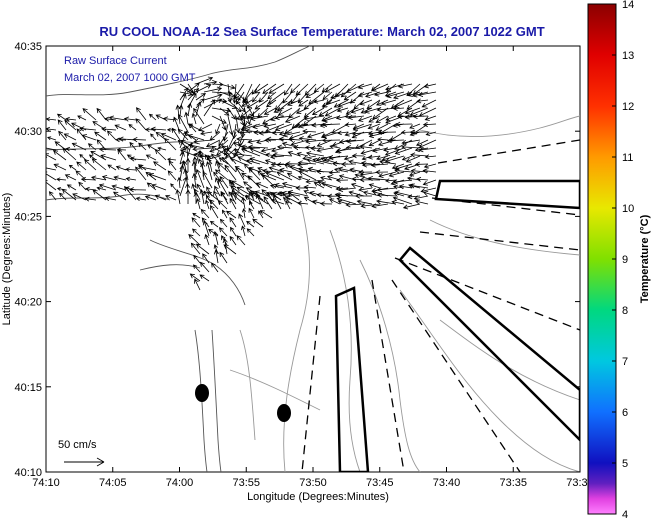  What do you see at coordinates (513, 483) in the screenshot?
I see `x-tick-label: 73:35` at bounding box center [513, 483].